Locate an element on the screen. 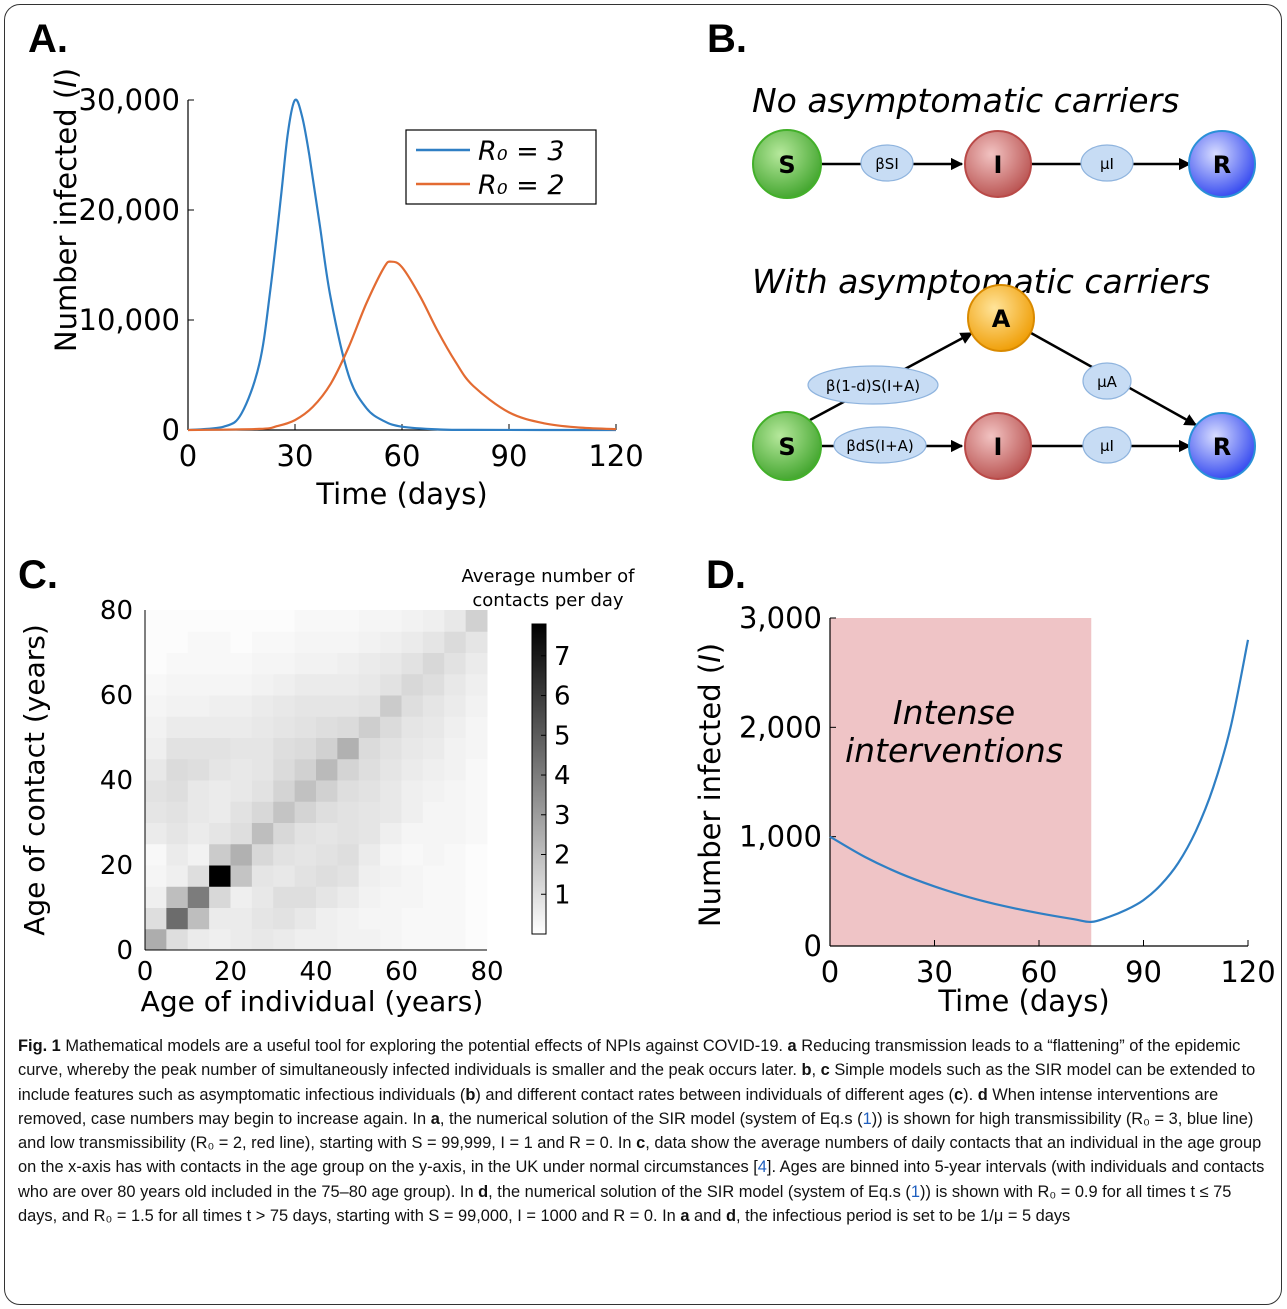 This screenshot has width=1287, height=1309. panel-c-heatmap is located at coordinates (316, 780).